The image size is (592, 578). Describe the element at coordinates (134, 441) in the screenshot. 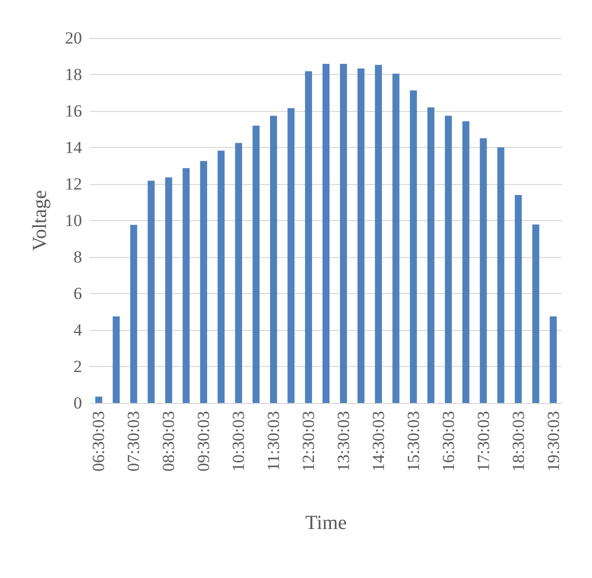

I see `x-tick-label: 07:30:03` at that location.